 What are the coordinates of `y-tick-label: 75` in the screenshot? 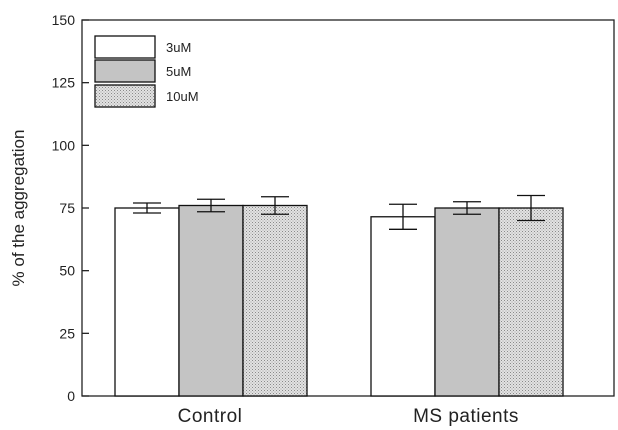 It's located at (67, 208).